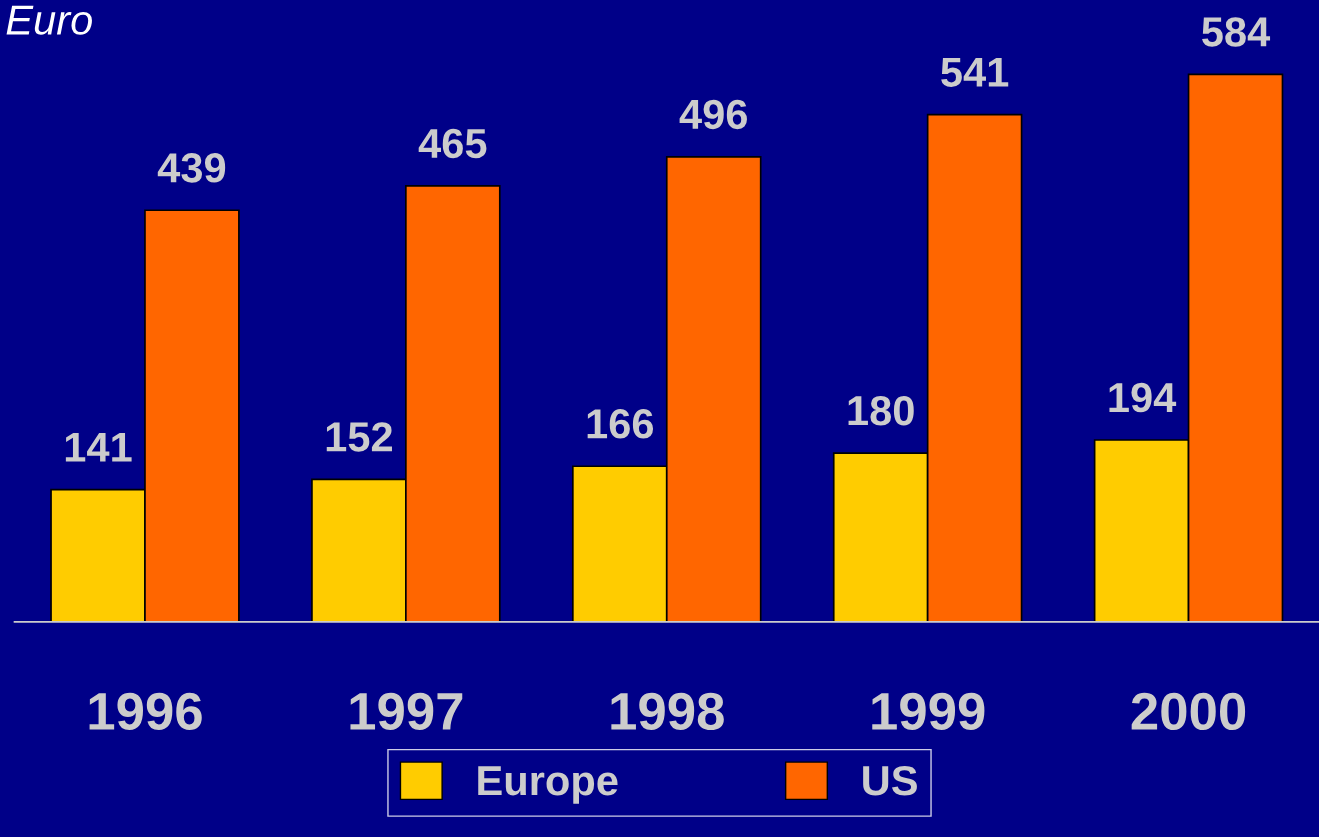  What do you see at coordinates (890, 780) in the screenshot?
I see `legend-label: US` at bounding box center [890, 780].